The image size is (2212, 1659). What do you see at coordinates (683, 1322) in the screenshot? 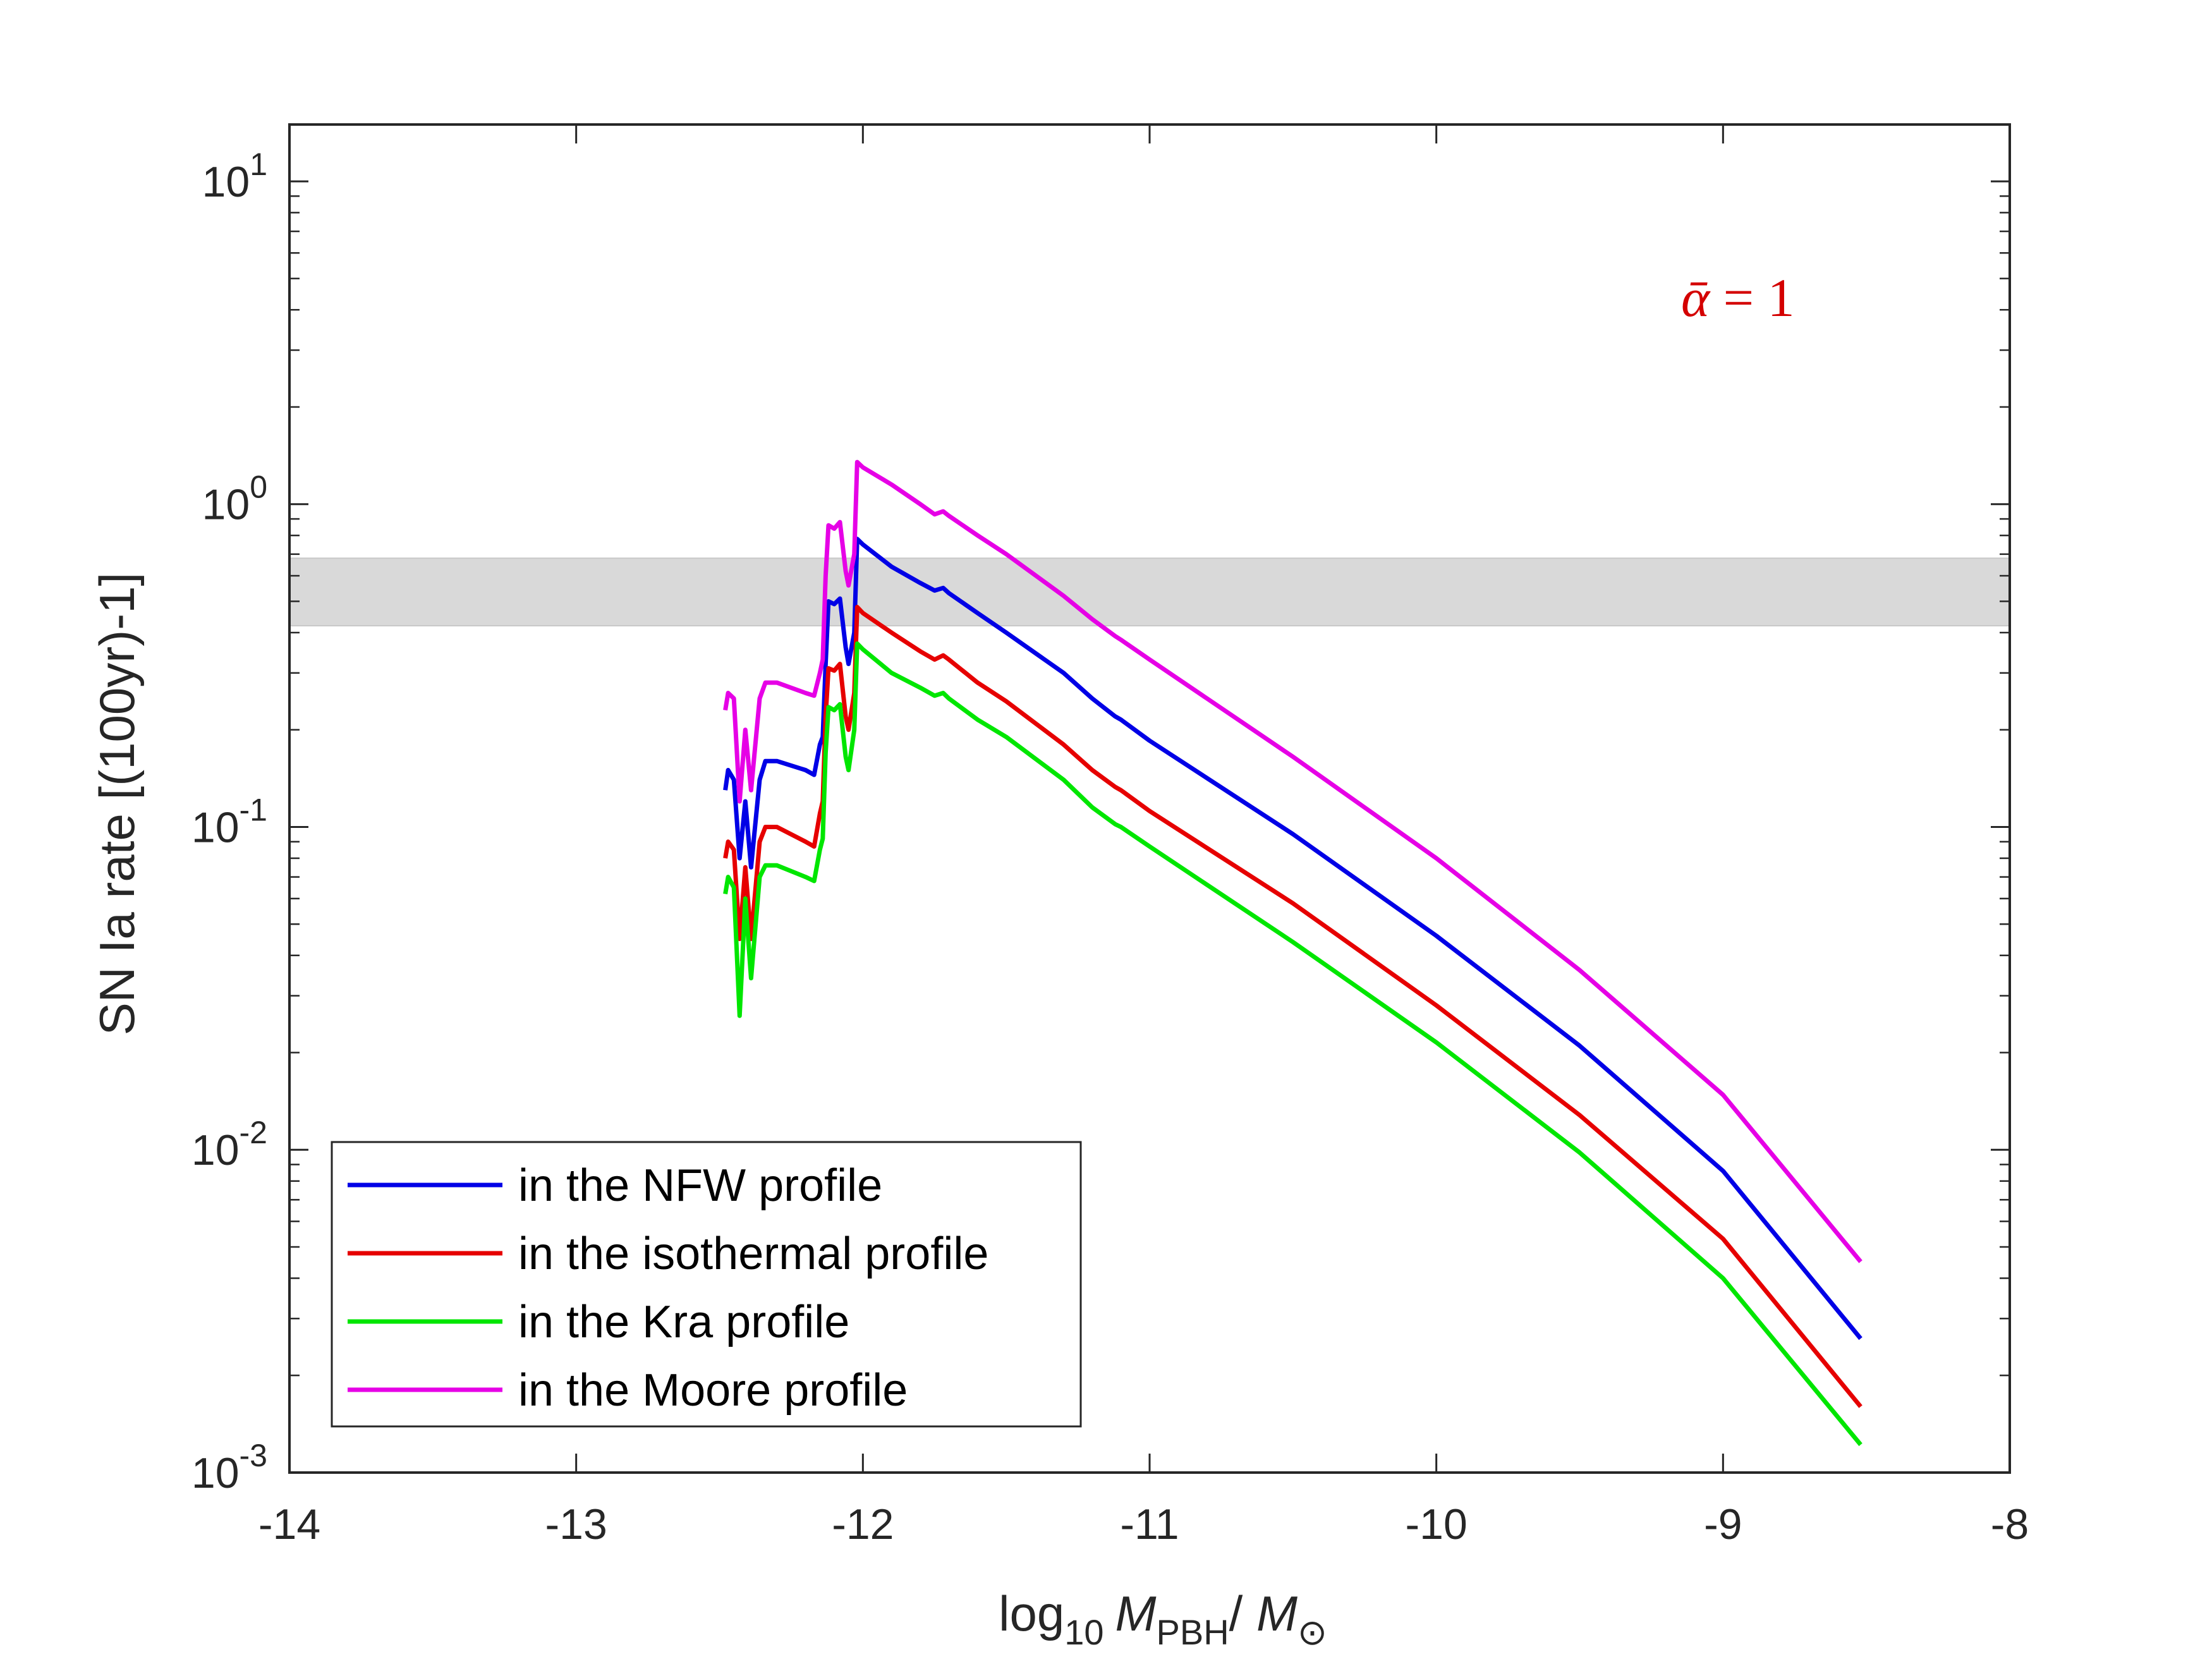
I see `legend-label-3: in the Kra profile` at bounding box center [683, 1322].